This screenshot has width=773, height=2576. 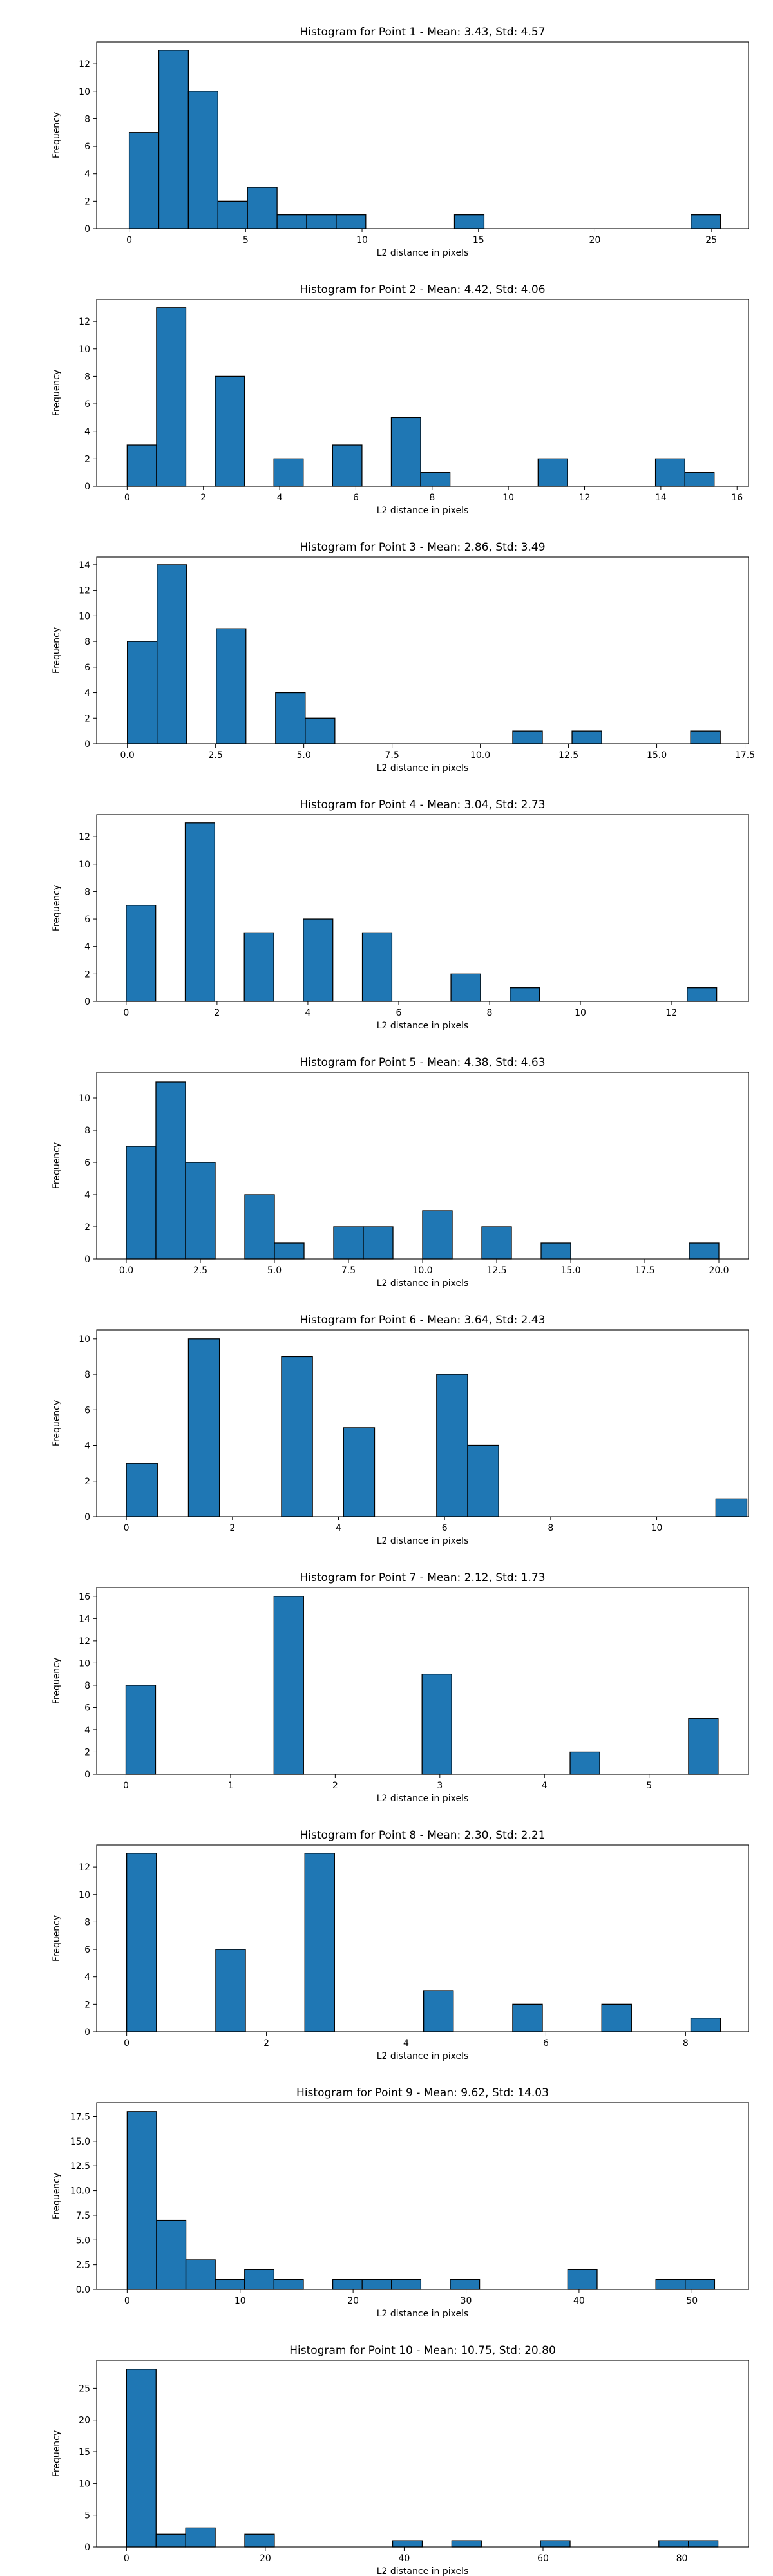 What do you see at coordinates (87, 2516) in the screenshot?
I see `y-tick-label: 5` at bounding box center [87, 2516].